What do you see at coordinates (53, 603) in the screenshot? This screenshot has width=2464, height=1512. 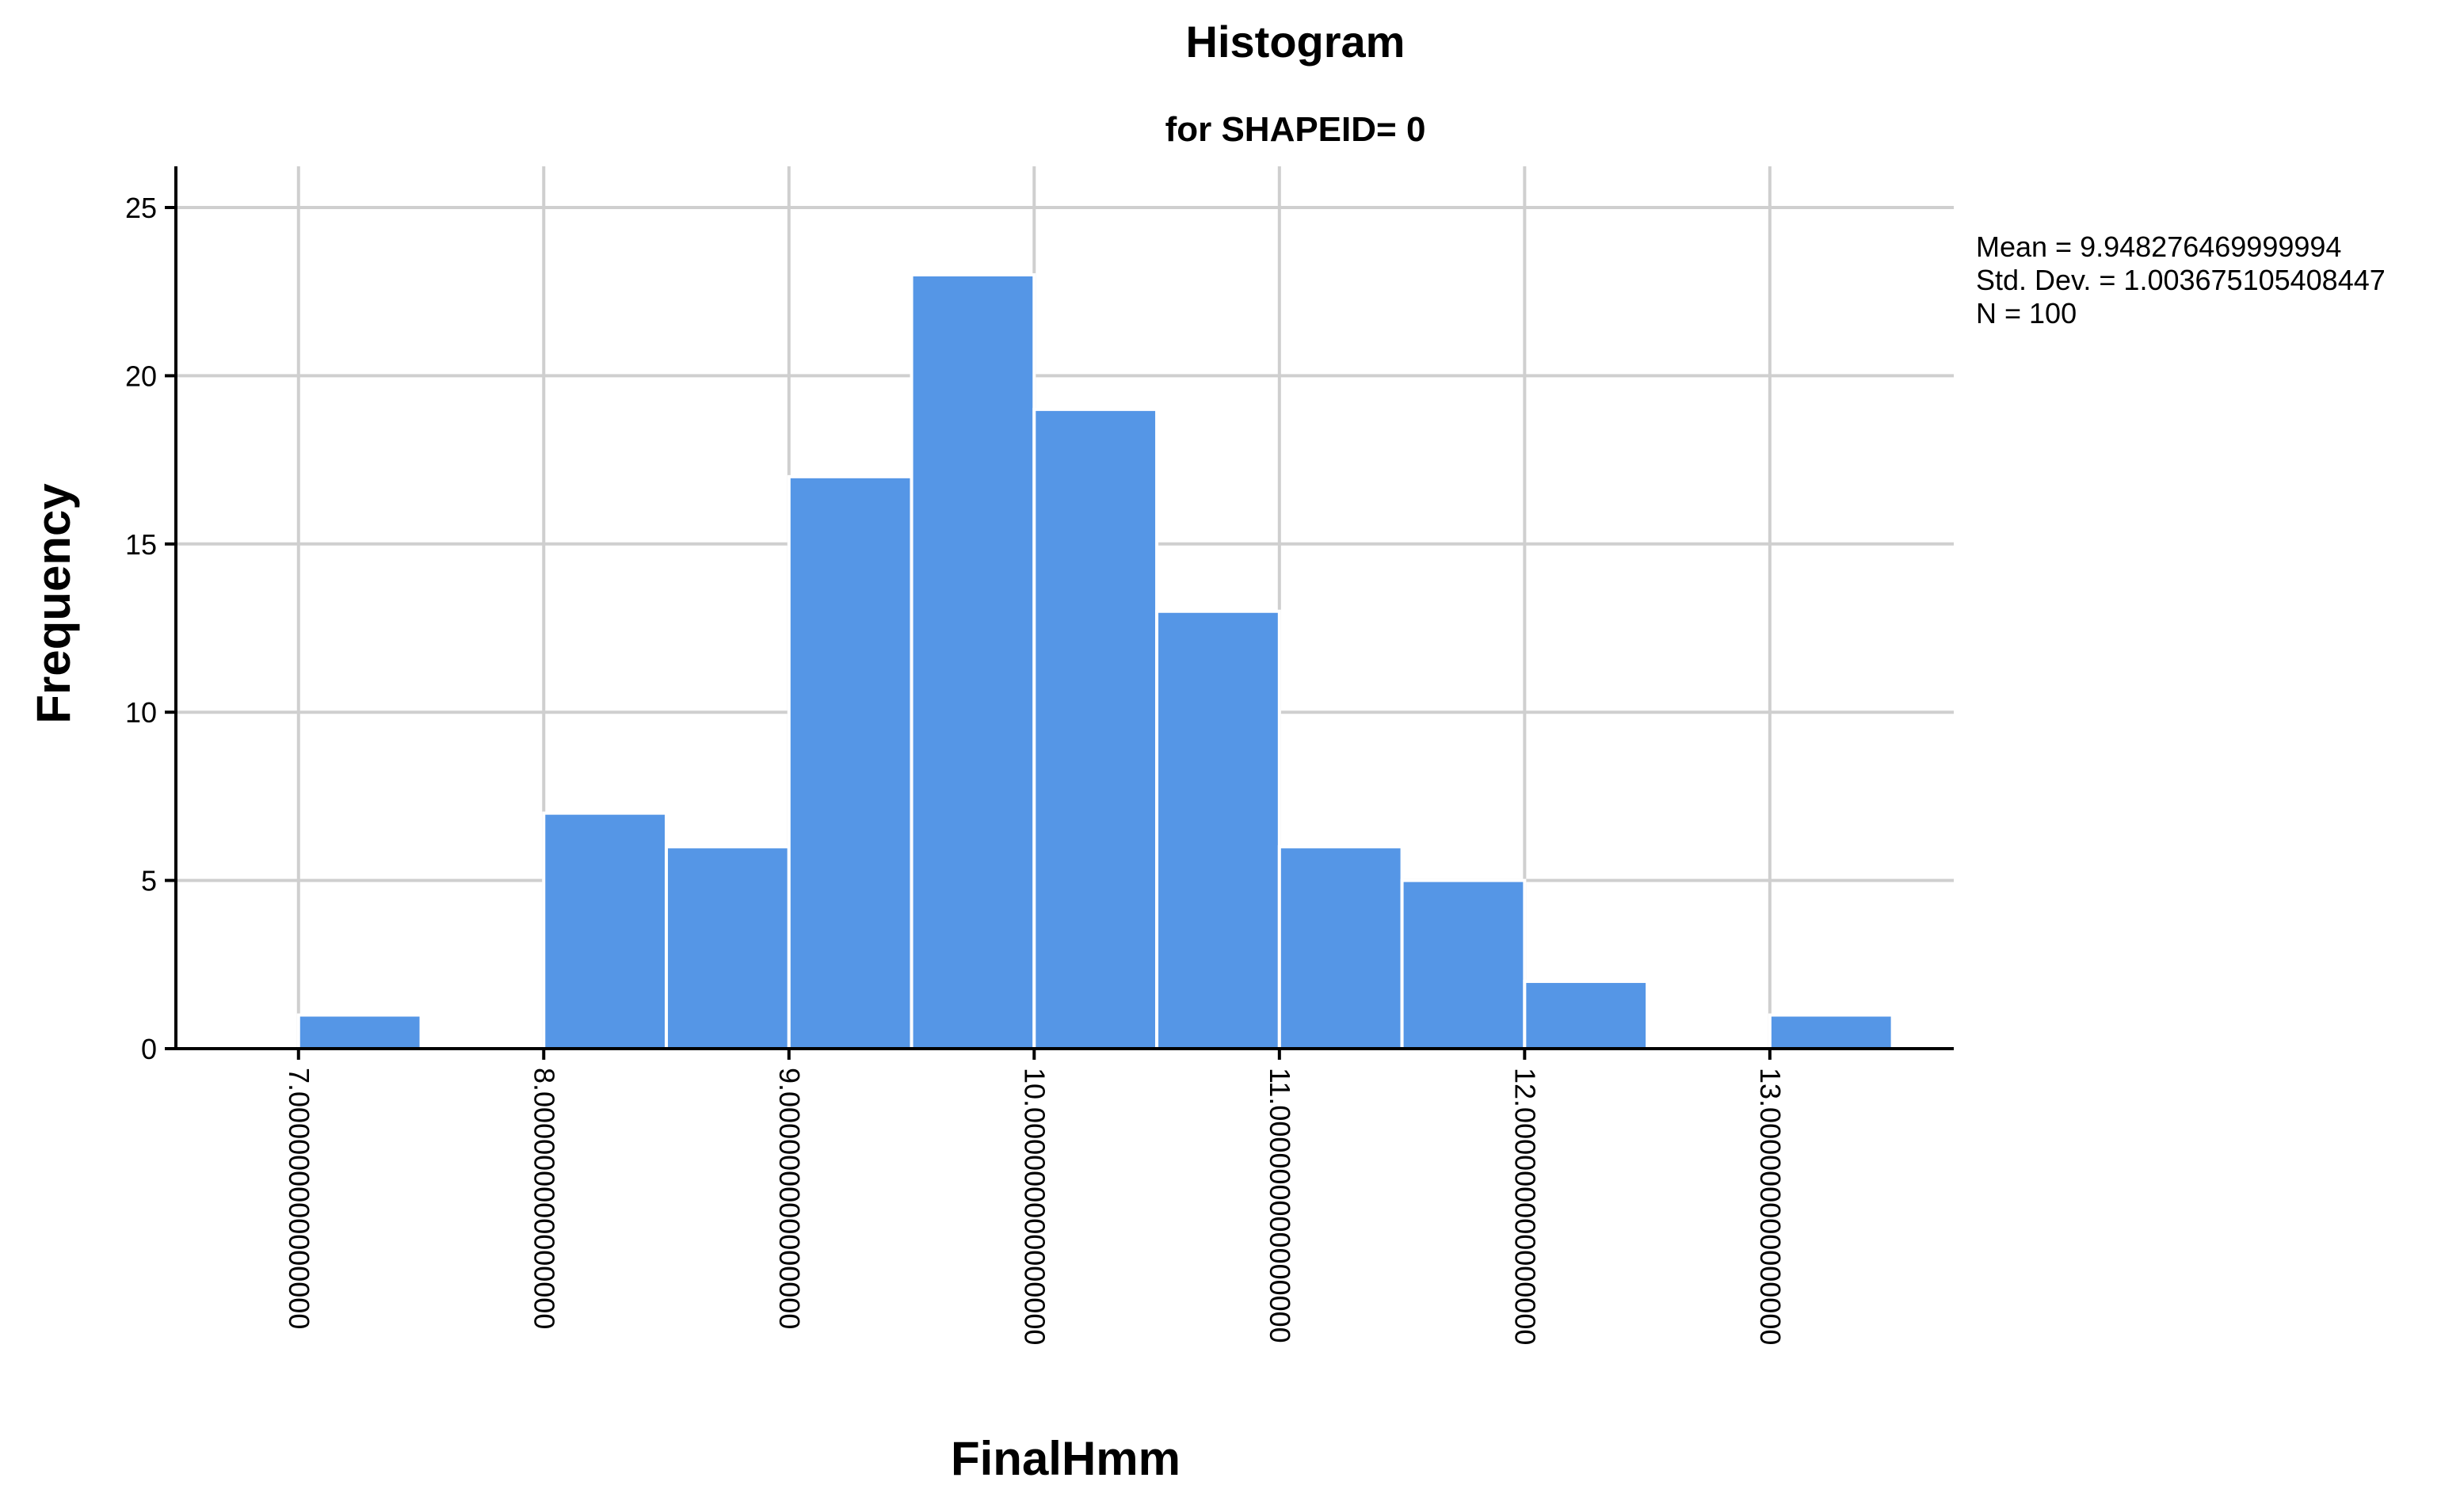 I see `y-axis-title: Frequency` at bounding box center [53, 603].